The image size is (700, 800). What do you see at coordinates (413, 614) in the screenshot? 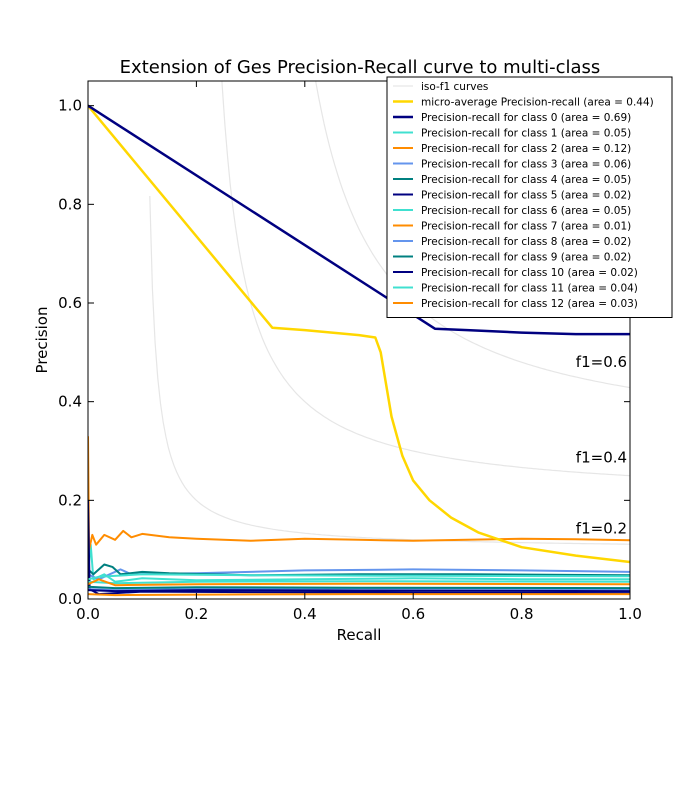
I see `x-tick-label: 0.6` at bounding box center [413, 614].